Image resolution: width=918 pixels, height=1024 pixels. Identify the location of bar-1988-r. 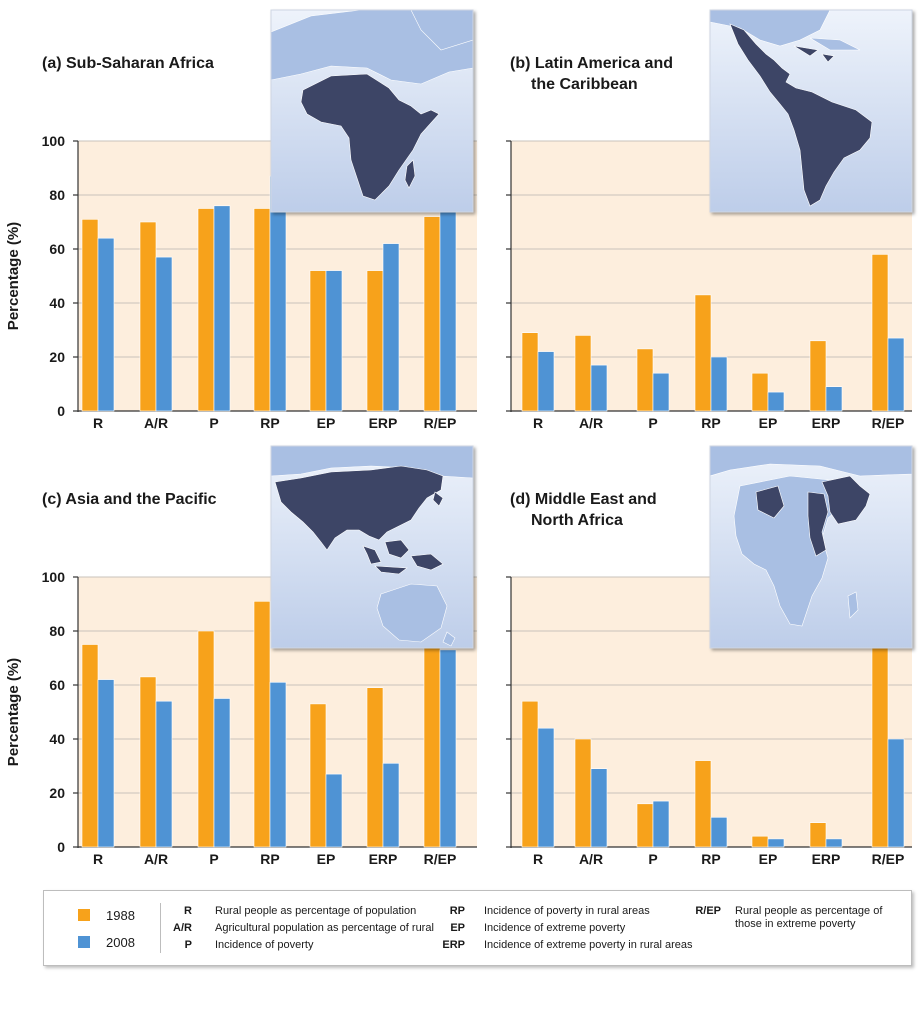
(530, 774).